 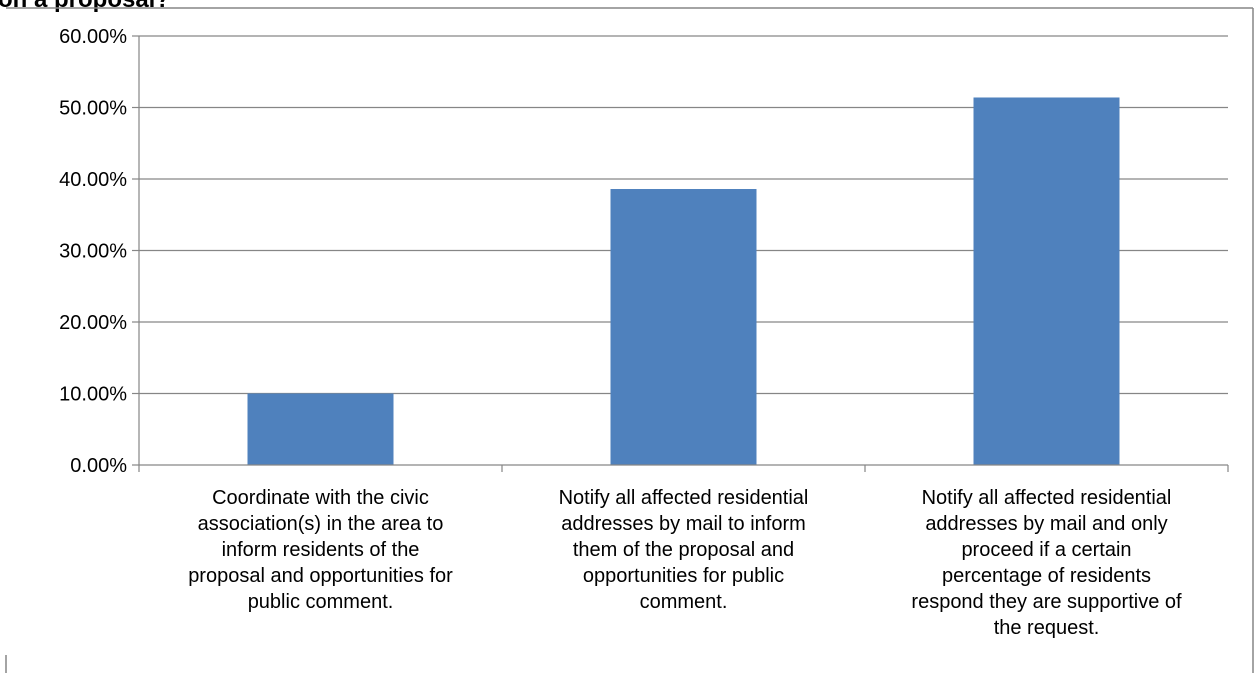 I want to click on y-tick-label: 10.00%, so click(x=93, y=395).